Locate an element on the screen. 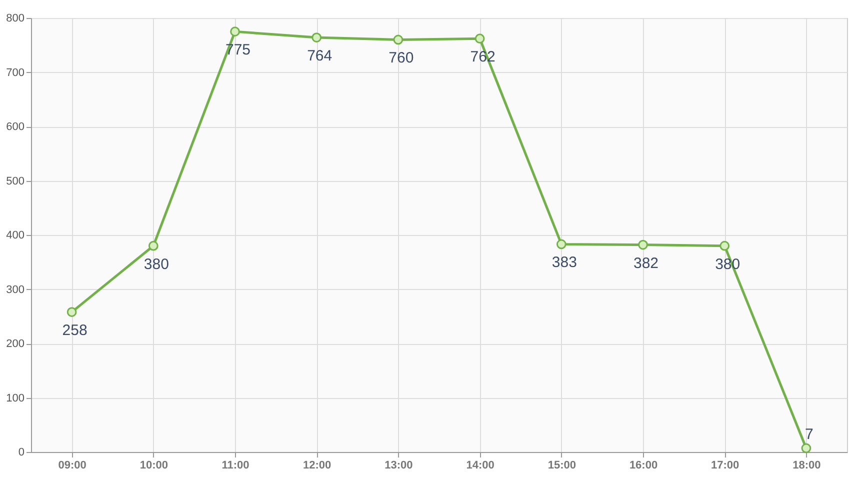  y-tick-label: 200 is located at coordinates (15, 344).